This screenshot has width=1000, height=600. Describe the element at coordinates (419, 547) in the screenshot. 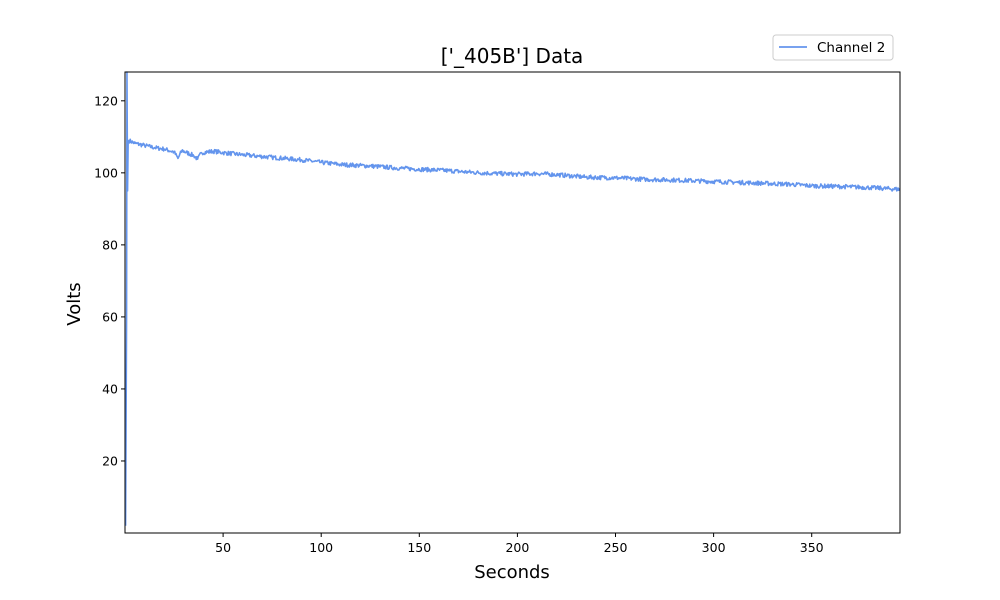

I see `x-tick-label: 150` at that location.